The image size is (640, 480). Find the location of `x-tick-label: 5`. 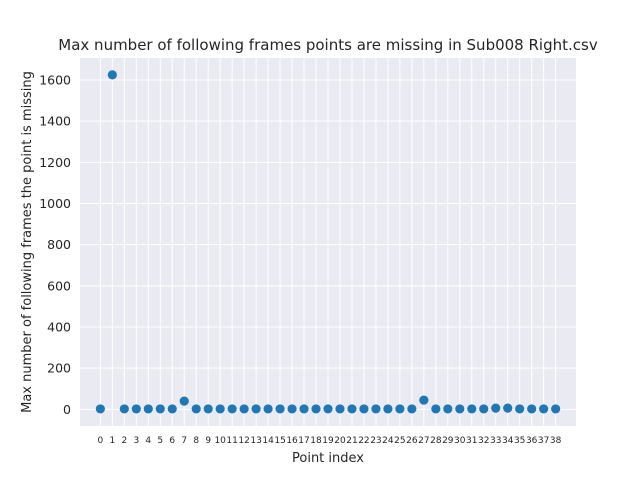

x-tick-label: 5 is located at coordinates (160, 441).